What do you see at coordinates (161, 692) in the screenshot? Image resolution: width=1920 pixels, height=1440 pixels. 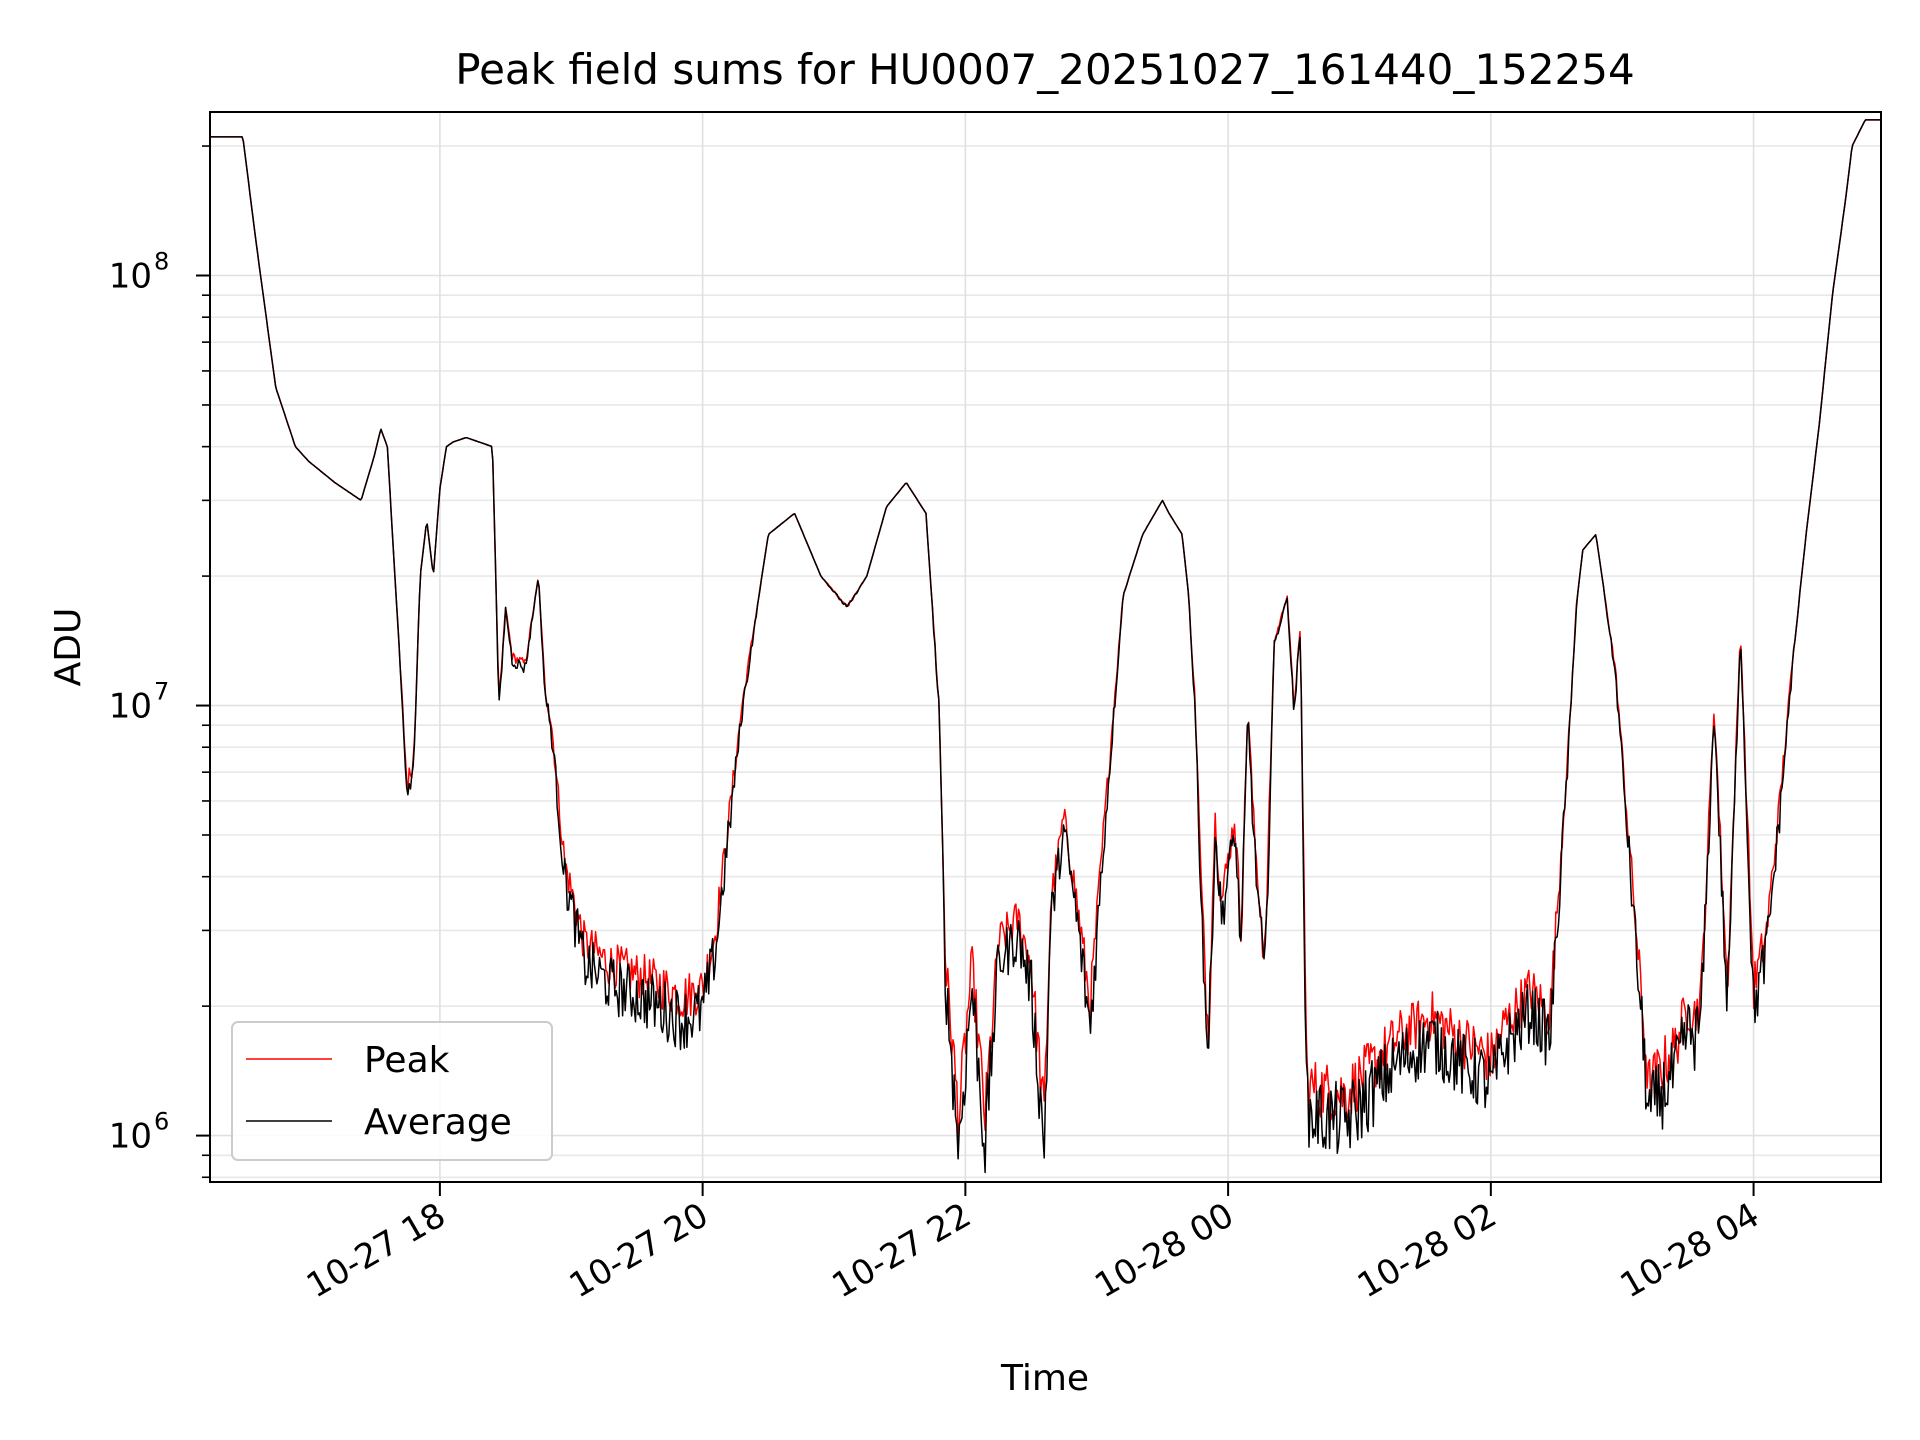 I see `y-tick-exponent: 7` at bounding box center [161, 692].